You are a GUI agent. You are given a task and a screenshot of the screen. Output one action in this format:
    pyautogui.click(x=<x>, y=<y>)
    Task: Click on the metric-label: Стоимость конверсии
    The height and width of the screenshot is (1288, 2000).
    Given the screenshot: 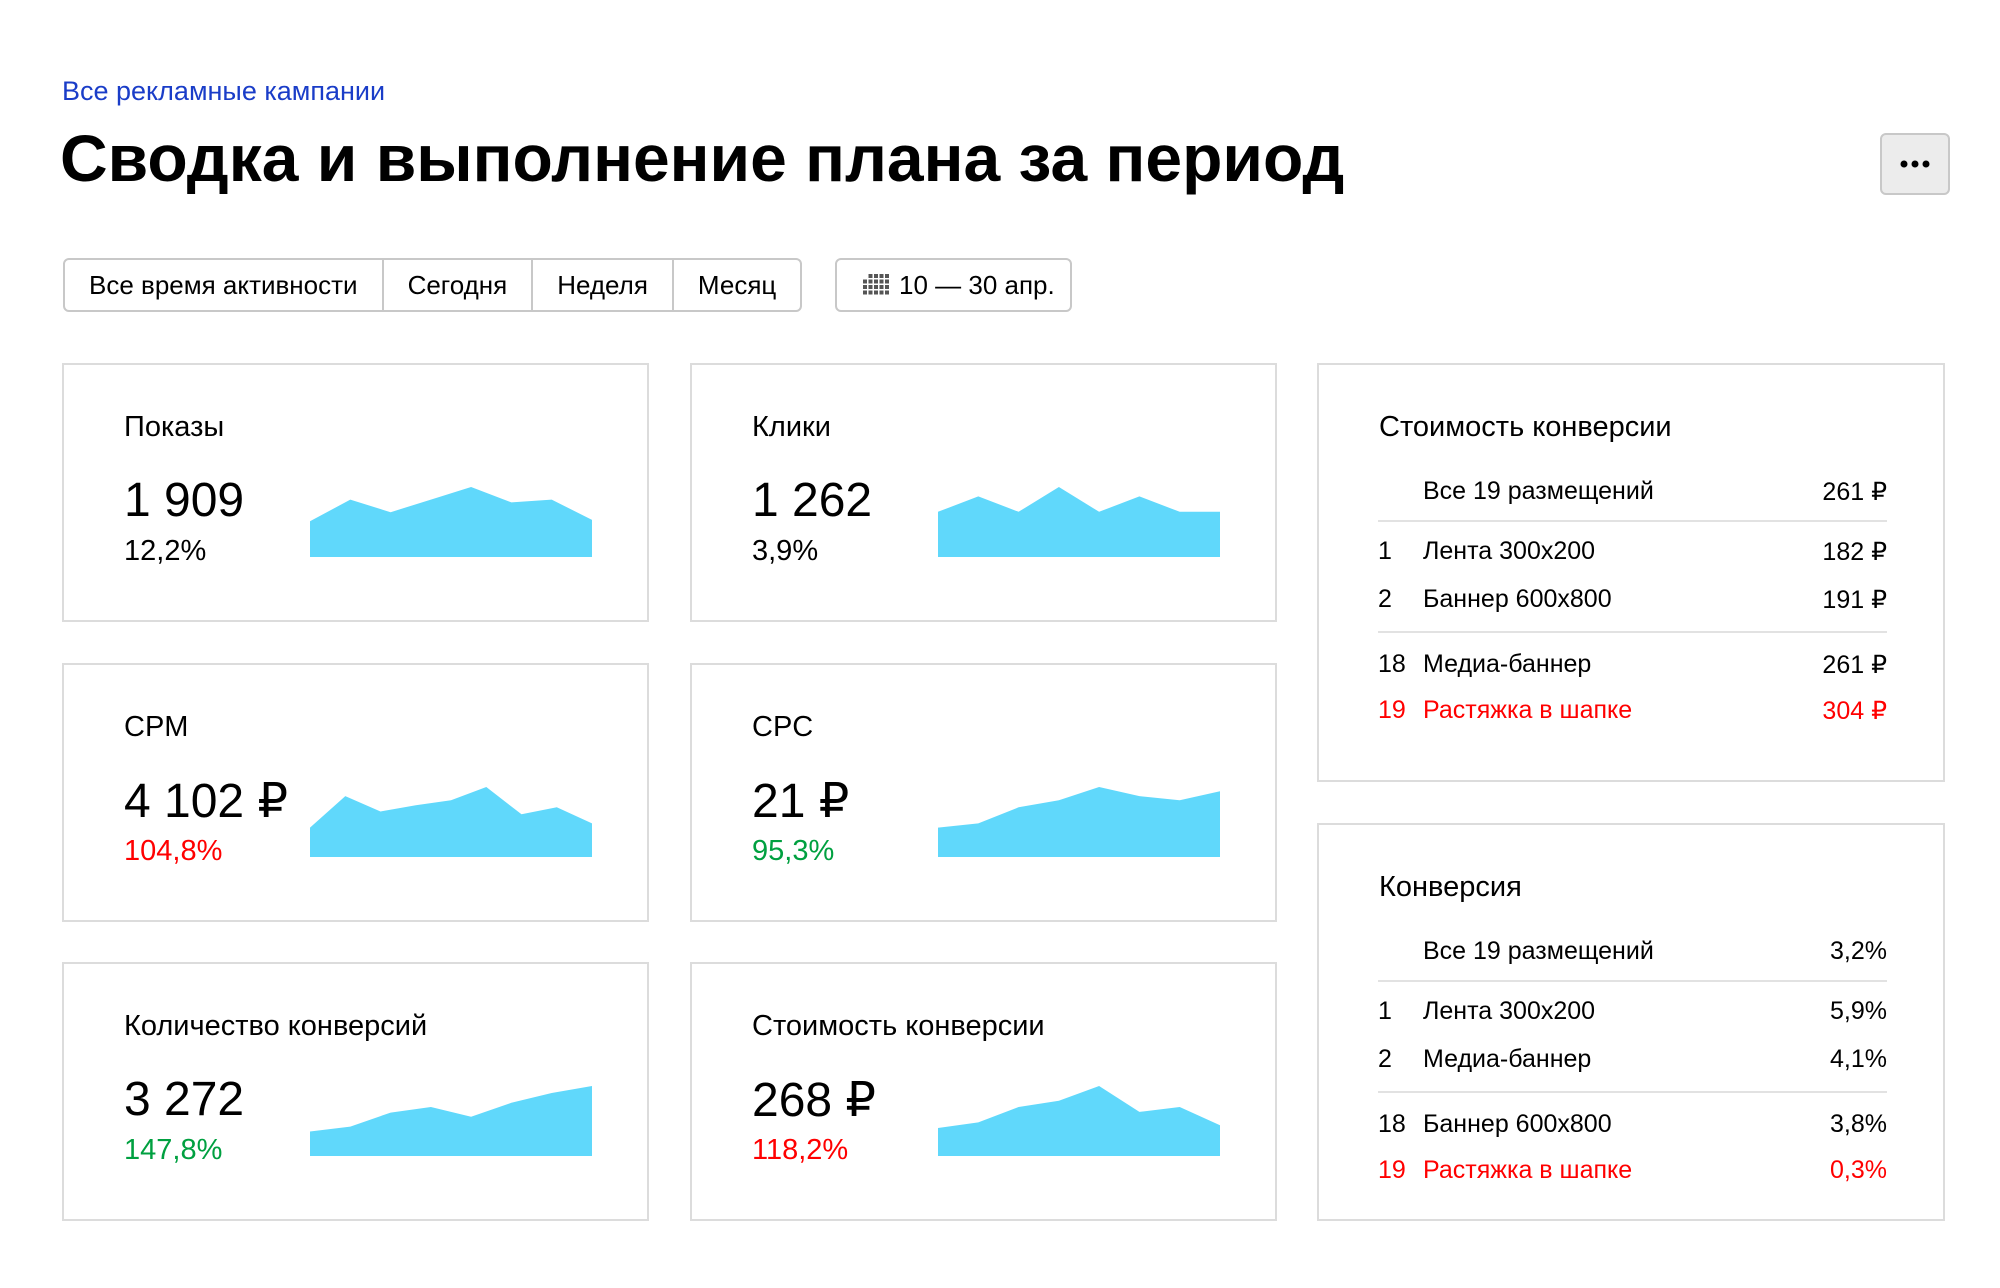 What is the action you would take?
    pyautogui.click(x=898, y=1026)
    